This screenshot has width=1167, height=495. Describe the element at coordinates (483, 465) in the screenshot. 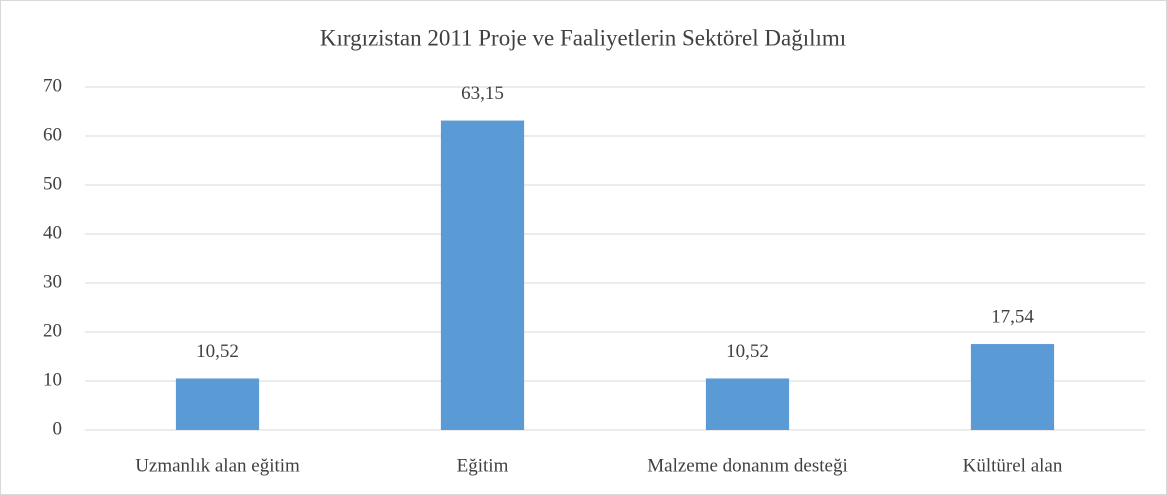

I see `x-tick-label: Eğitim` at that location.